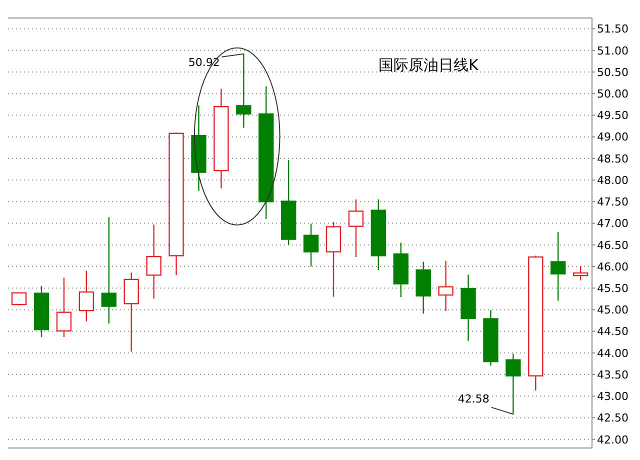 The width and height of the screenshot is (640, 460). I want to click on y-tick-label: 45.00, so click(612, 310).